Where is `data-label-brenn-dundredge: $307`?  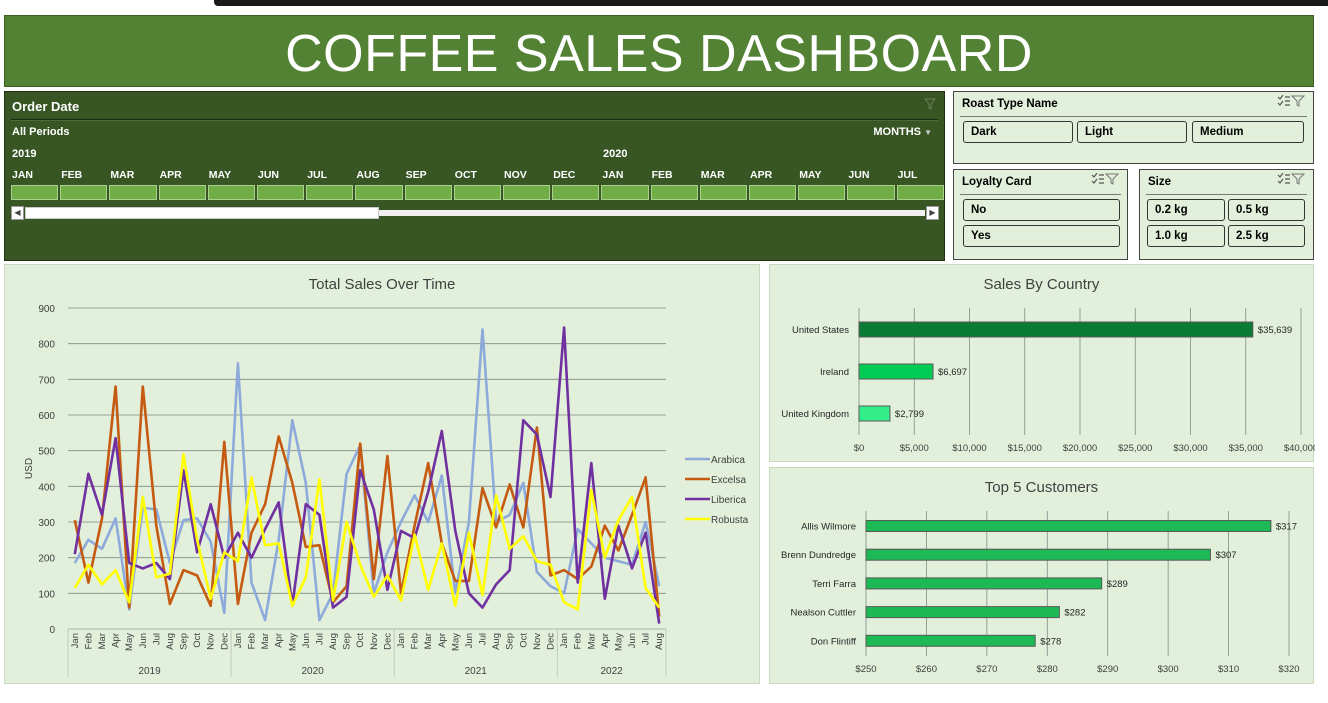
data-label-brenn-dundredge: $307 is located at coordinates (1225, 555).